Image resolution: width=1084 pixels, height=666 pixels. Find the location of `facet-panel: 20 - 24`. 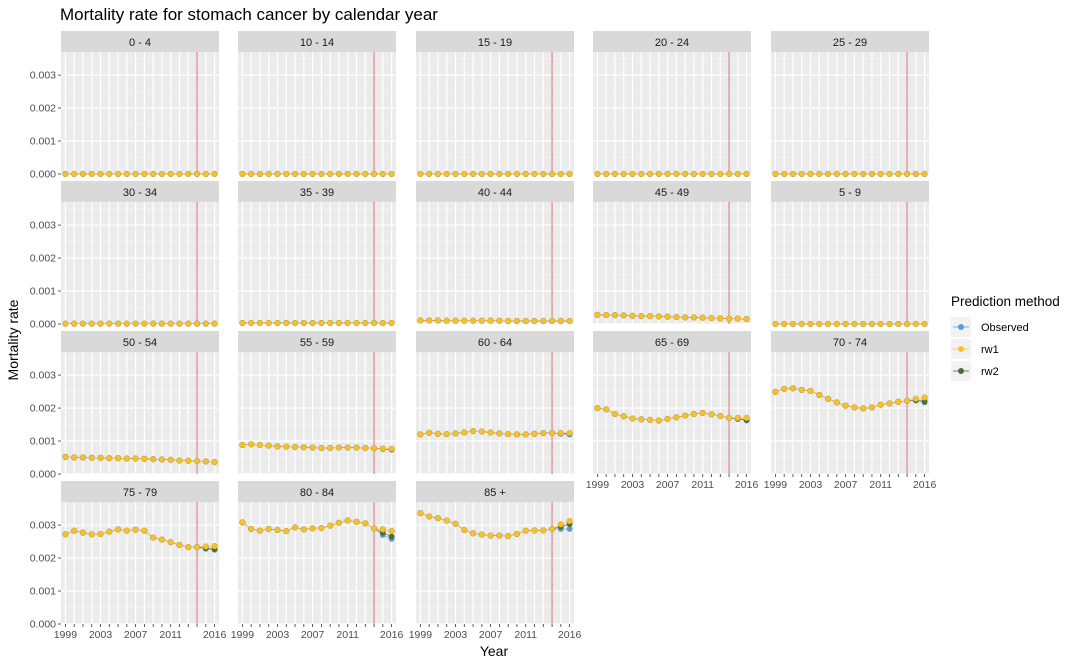

facet-panel: 20 - 24 is located at coordinates (672, 104).